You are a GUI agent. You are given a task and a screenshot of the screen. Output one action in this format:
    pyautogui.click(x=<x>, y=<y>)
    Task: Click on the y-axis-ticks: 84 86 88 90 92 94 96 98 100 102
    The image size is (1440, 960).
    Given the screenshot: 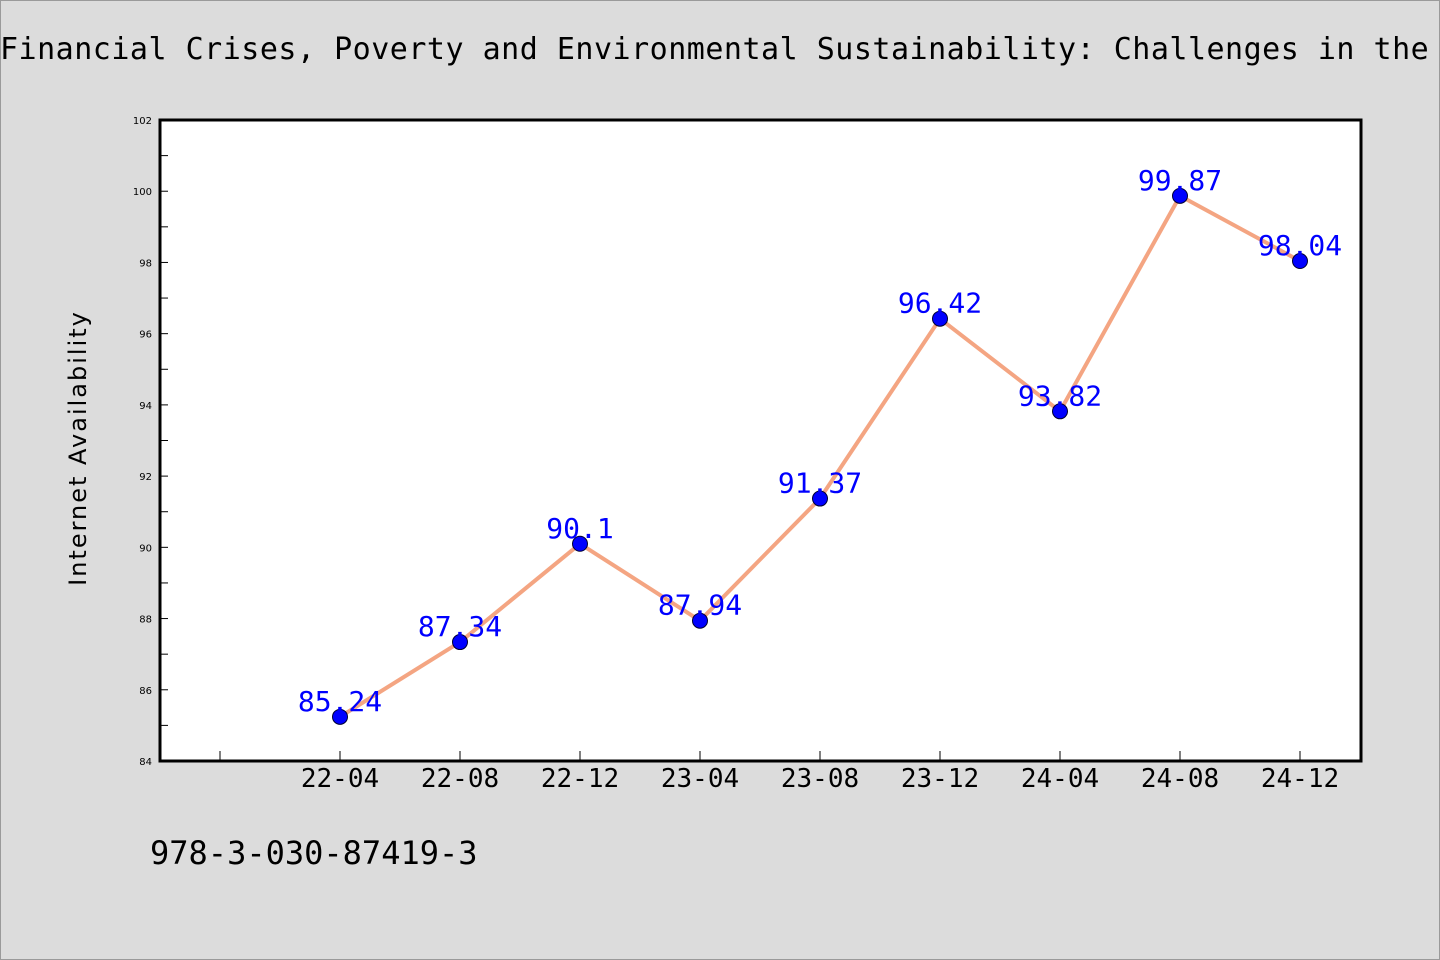 What is the action you would take?
    pyautogui.click(x=150, y=442)
    